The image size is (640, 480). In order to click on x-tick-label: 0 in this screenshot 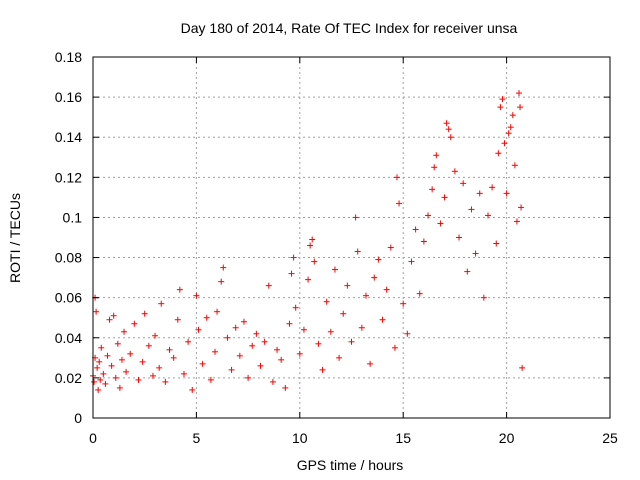, I will do `click(93, 438)`.